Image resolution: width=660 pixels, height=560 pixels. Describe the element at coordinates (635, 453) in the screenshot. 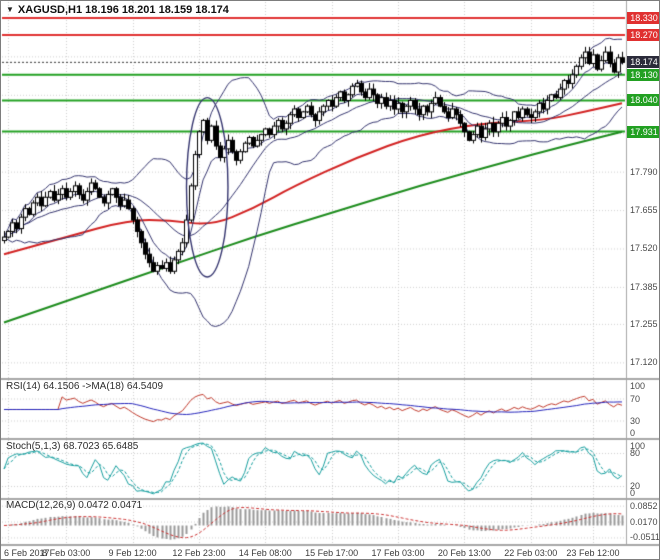

I see `stoch-axis-label: 80` at that location.